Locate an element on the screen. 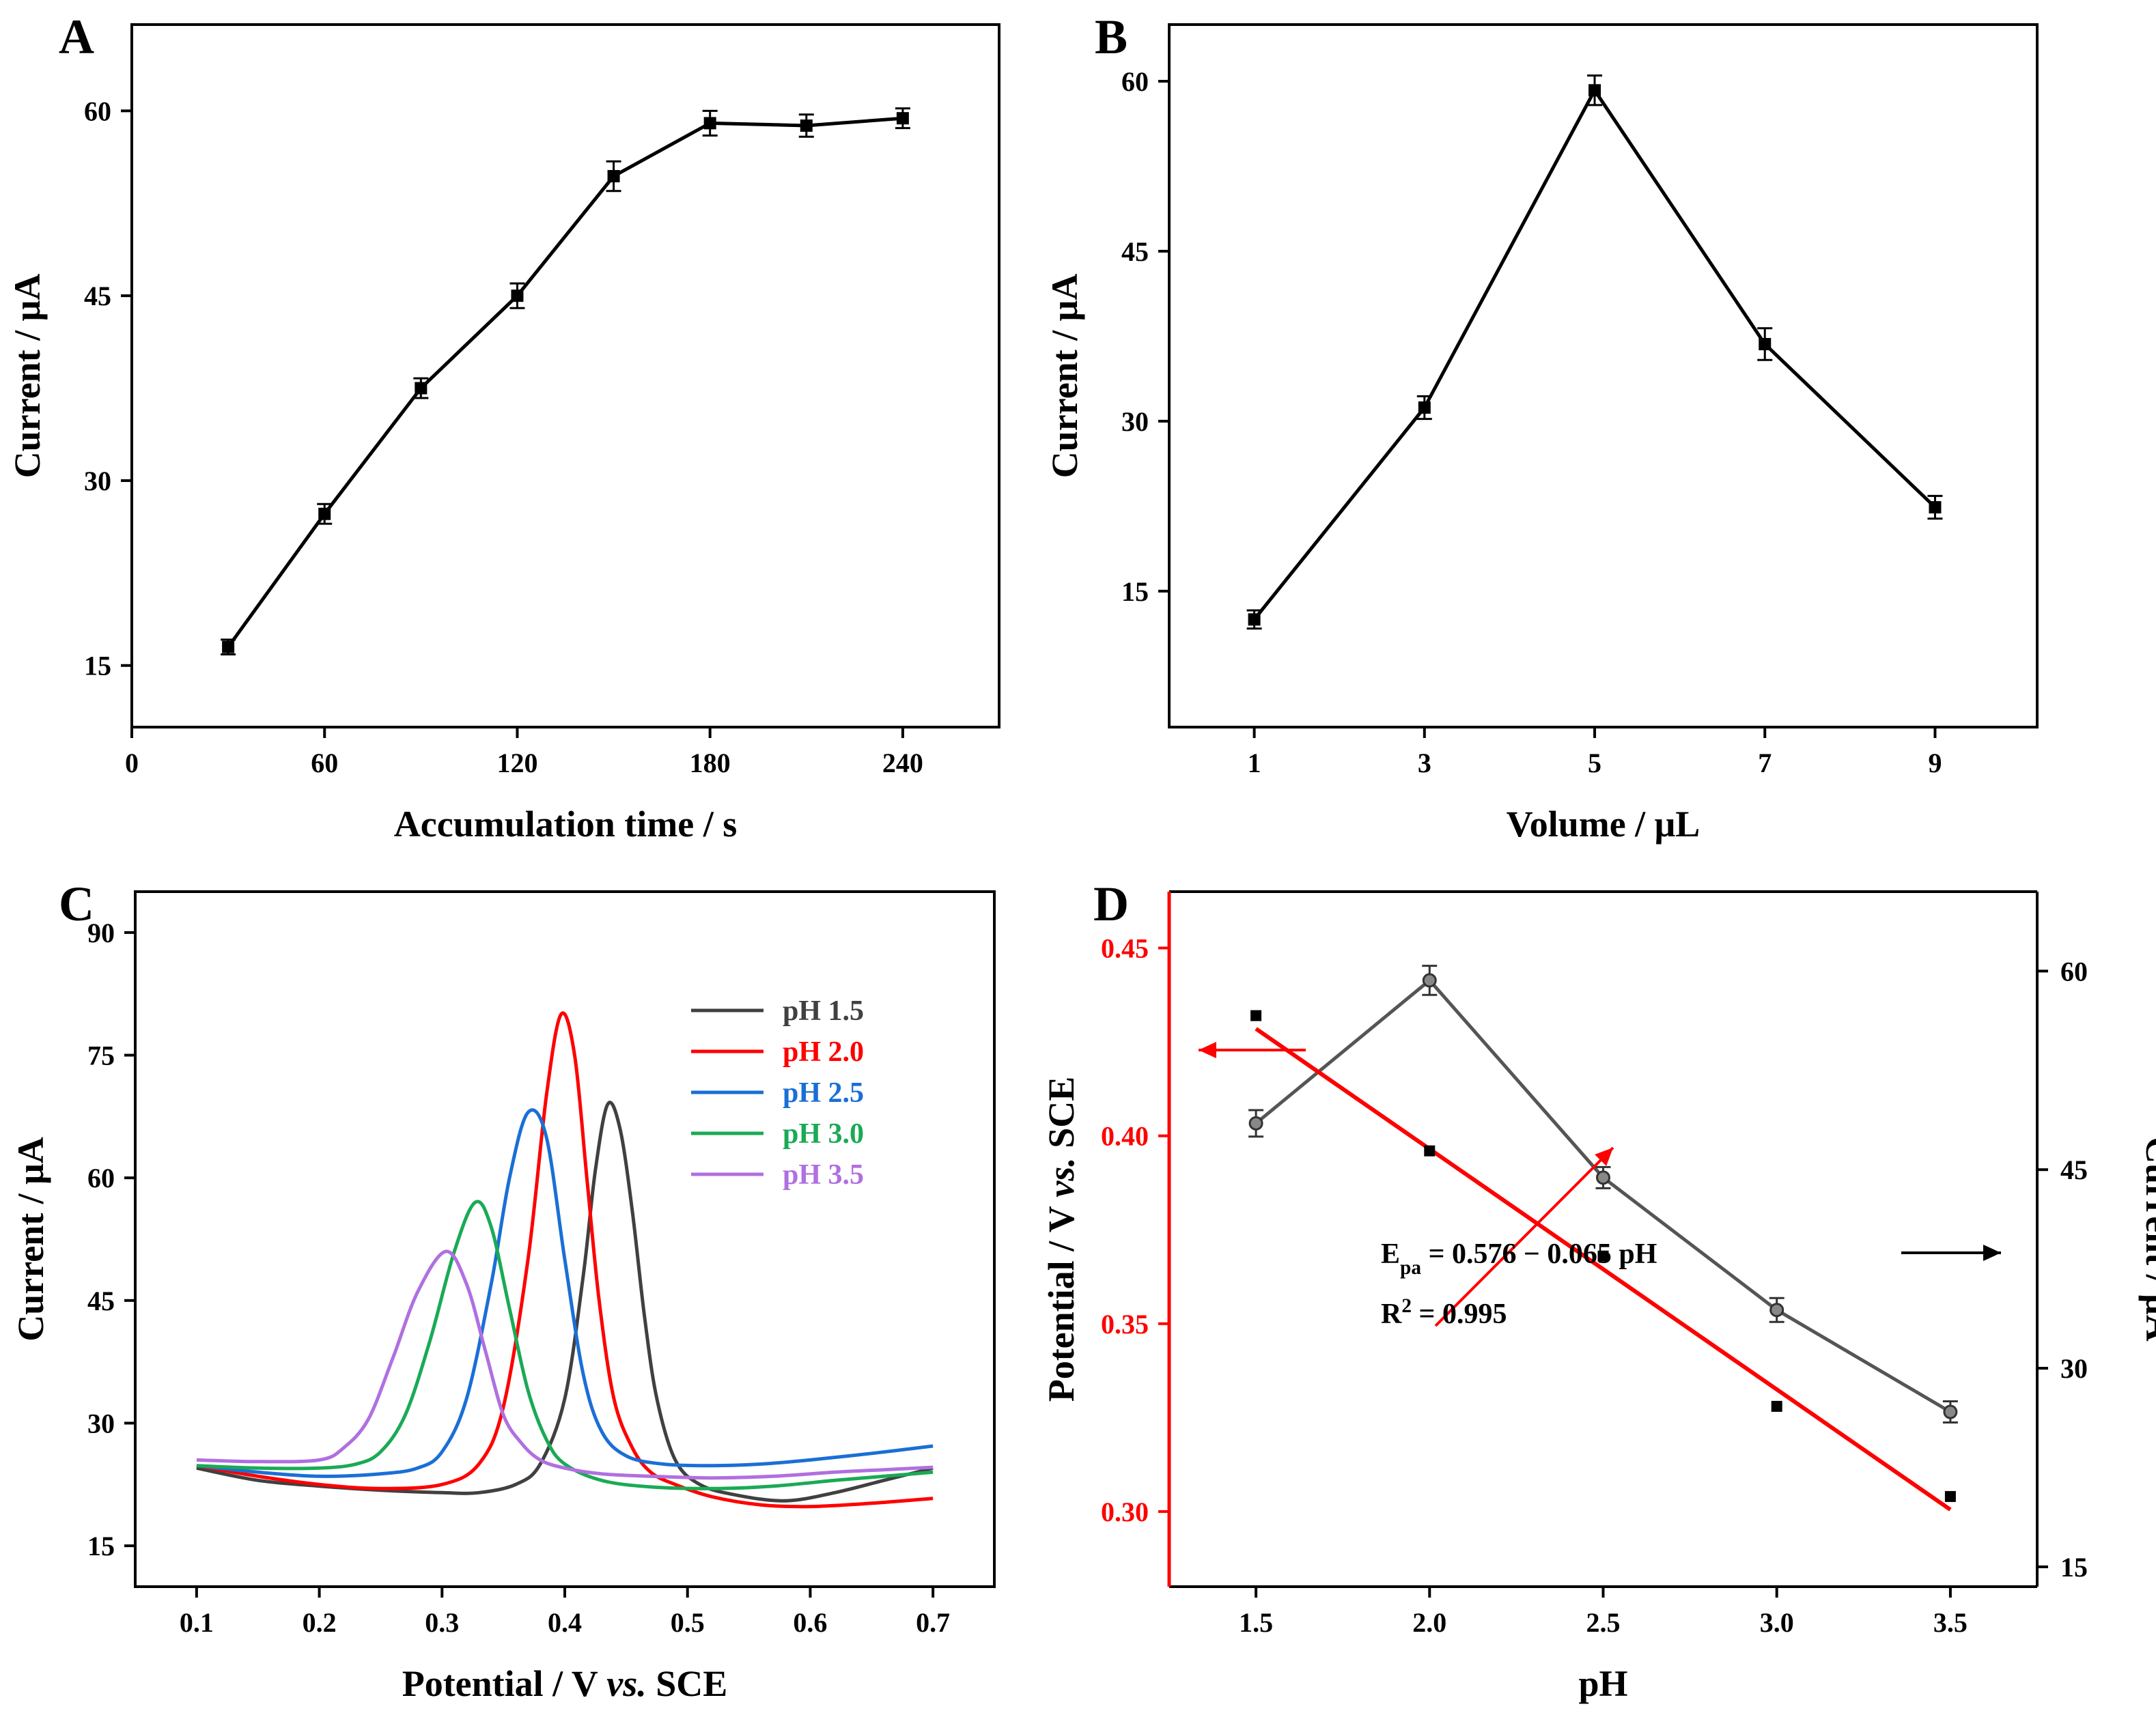 This screenshot has width=2156, height=1728. y-axis-label-a: Current / μA is located at coordinates (27, 376).